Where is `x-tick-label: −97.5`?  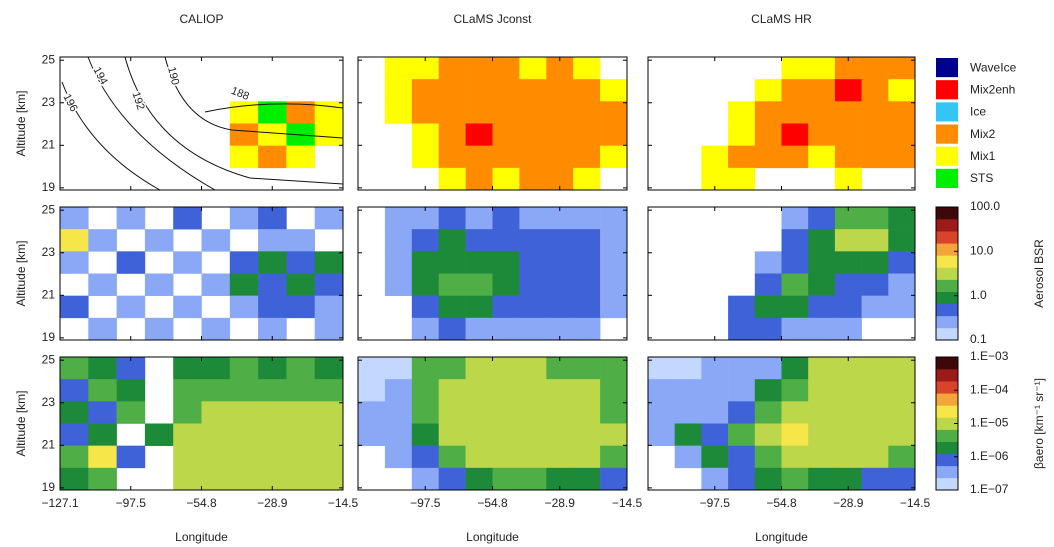
x-tick-label: −97.5 is located at coordinates (425, 503).